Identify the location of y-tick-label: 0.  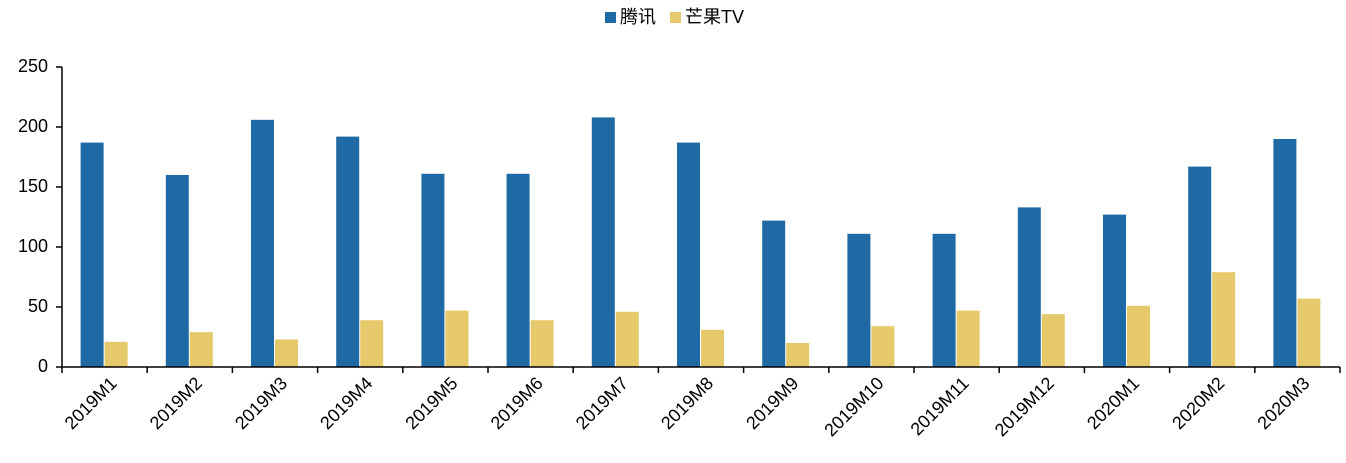
(43, 366).